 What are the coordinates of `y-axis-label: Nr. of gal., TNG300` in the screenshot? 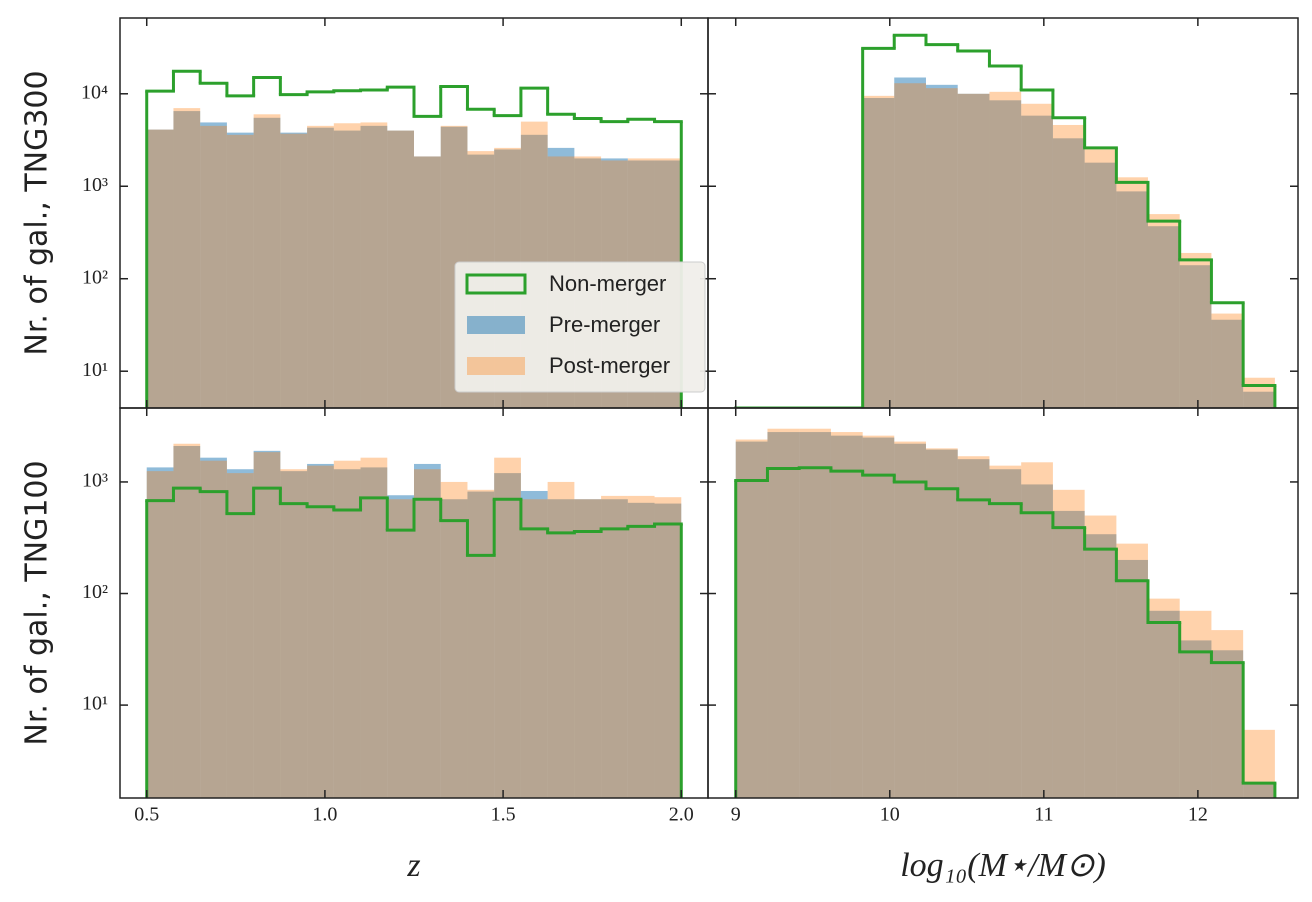 It's located at (37, 212).